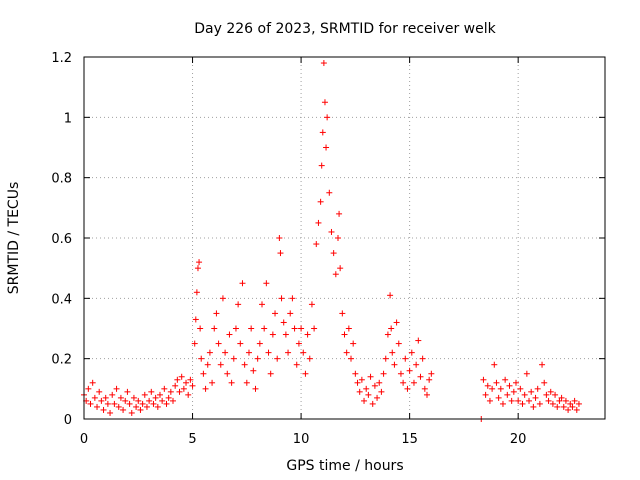 The image size is (640, 480). I want to click on y-tick-label: 0.8, so click(61, 179).